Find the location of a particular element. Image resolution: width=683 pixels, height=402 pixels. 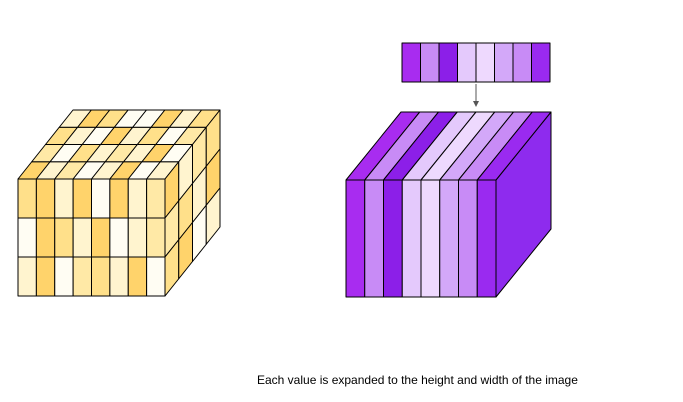

purple-expanded-cube is located at coordinates (448, 204).